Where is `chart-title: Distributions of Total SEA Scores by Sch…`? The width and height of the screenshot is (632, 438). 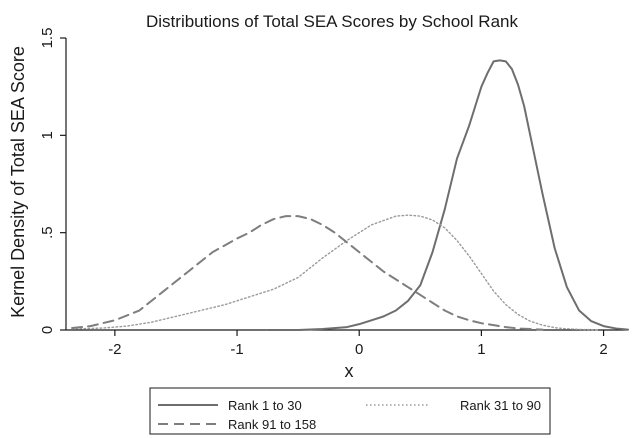
chart-title: Distributions of Total SEA Scores by Sch… is located at coordinates (332, 21).